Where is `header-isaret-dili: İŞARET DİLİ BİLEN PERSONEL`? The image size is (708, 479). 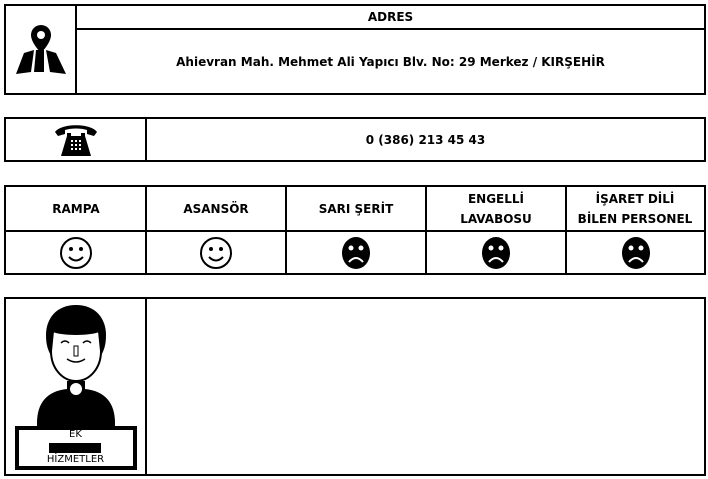
header-isaret-dili: İŞARET DİLİ BİLEN PERSONEL is located at coordinates (635, 209).